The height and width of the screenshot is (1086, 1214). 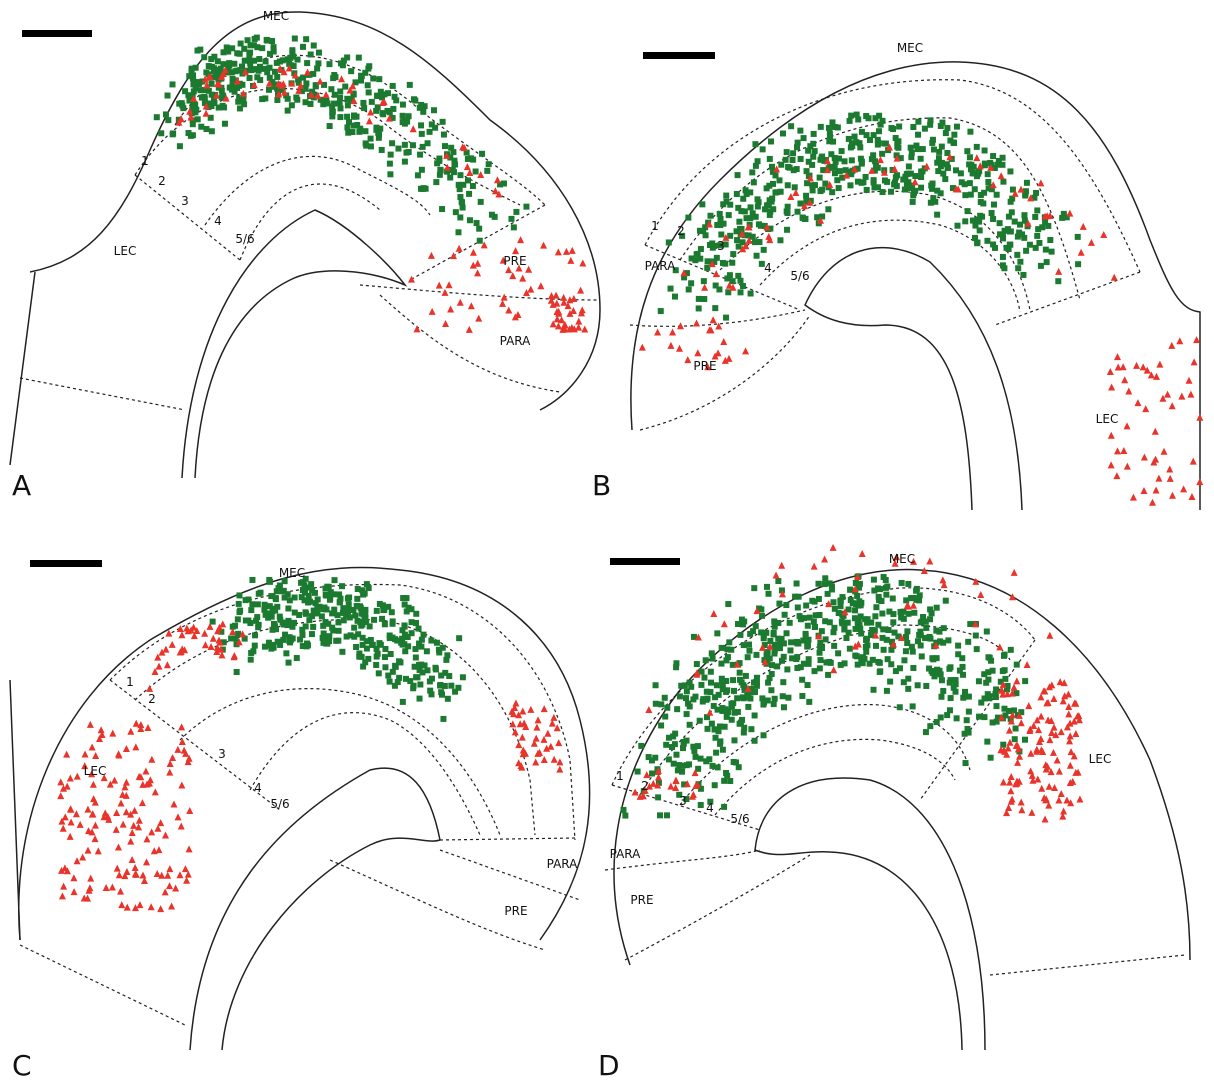 I want to click on region-label: 1, so click(x=130, y=682).